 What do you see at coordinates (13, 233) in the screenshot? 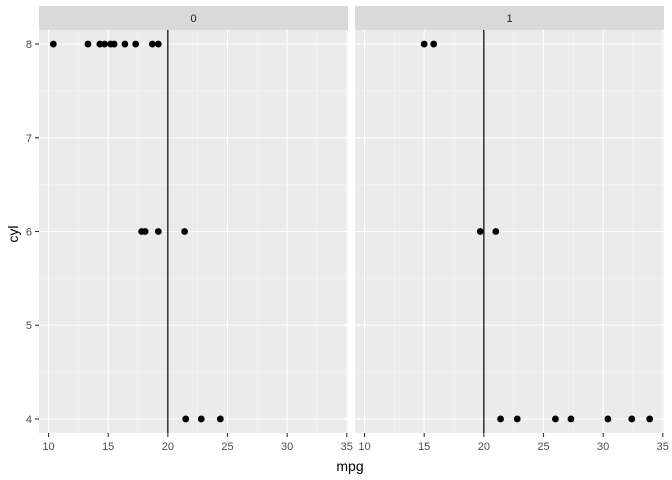
I see `y-axis-title: cyl` at bounding box center [13, 233].